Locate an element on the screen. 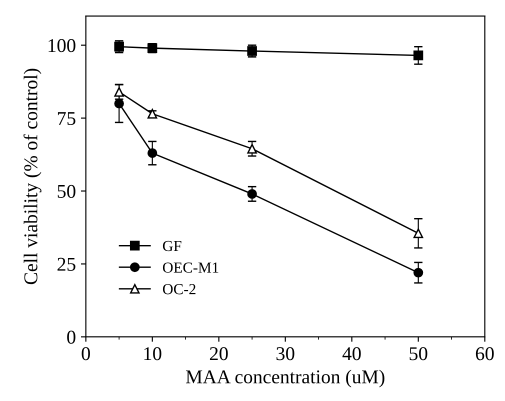  x-tick-label: 50 is located at coordinates (419, 353).